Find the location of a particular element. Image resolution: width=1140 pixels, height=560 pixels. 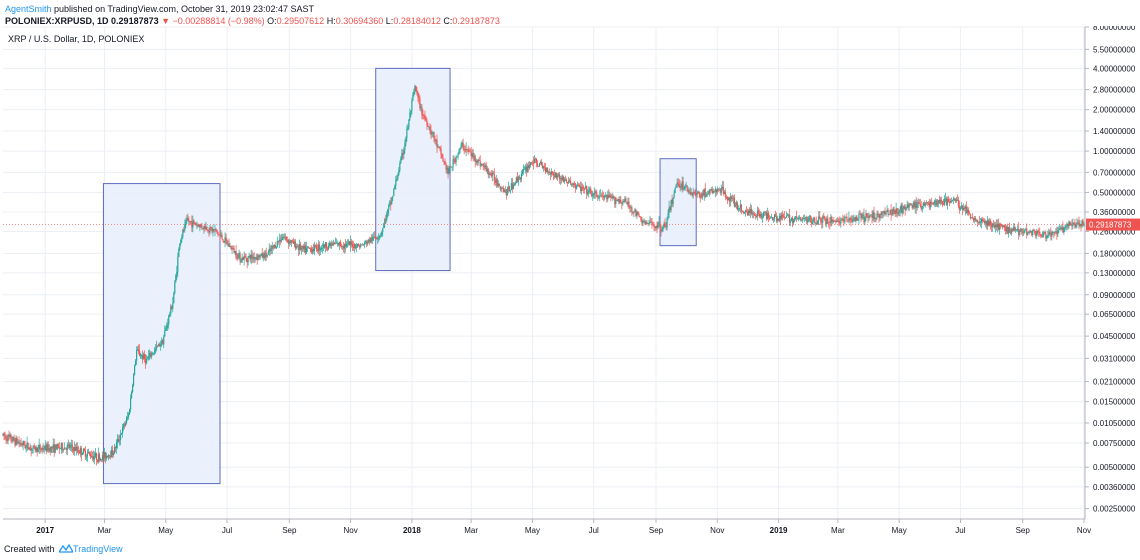

y-tick-label: 0.04500000 is located at coordinates (1114, 336).